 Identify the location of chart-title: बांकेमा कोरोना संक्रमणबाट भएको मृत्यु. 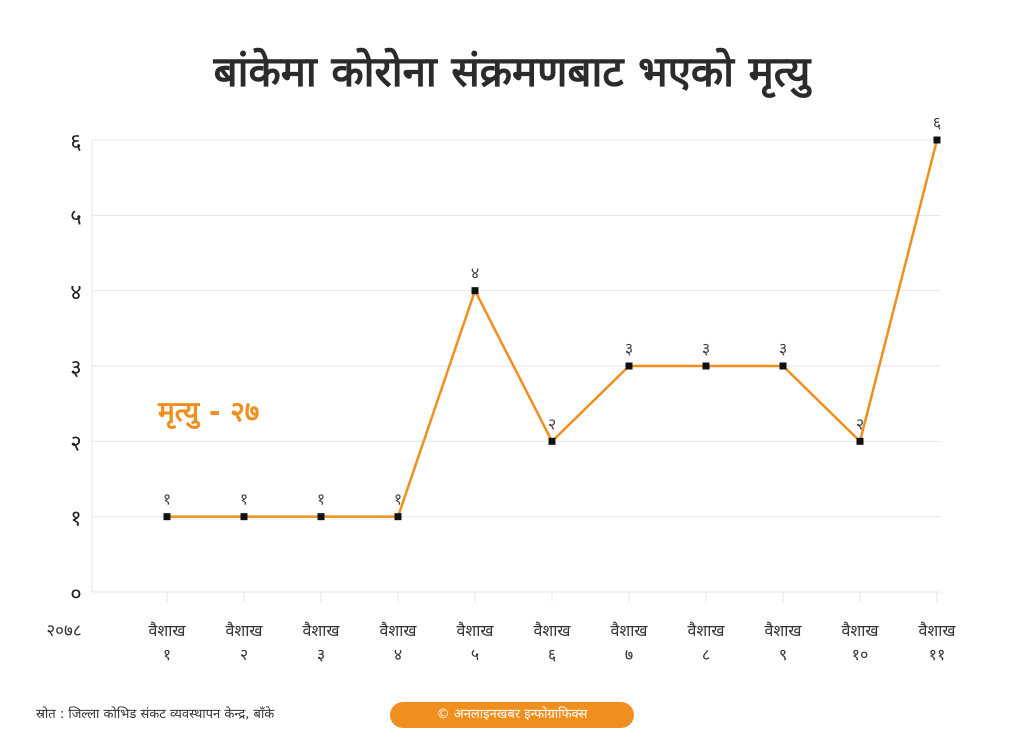
(512, 71).